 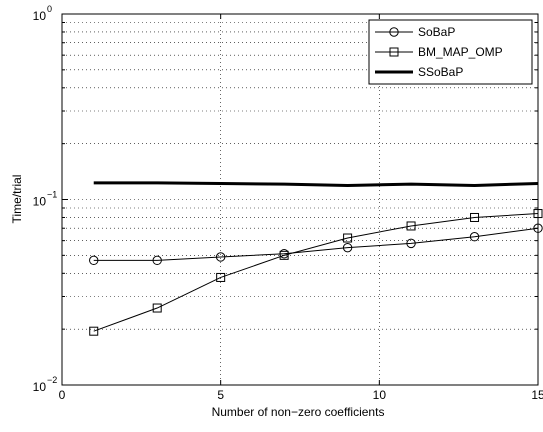 I want to click on series-line-sobap, so click(x=316, y=244).